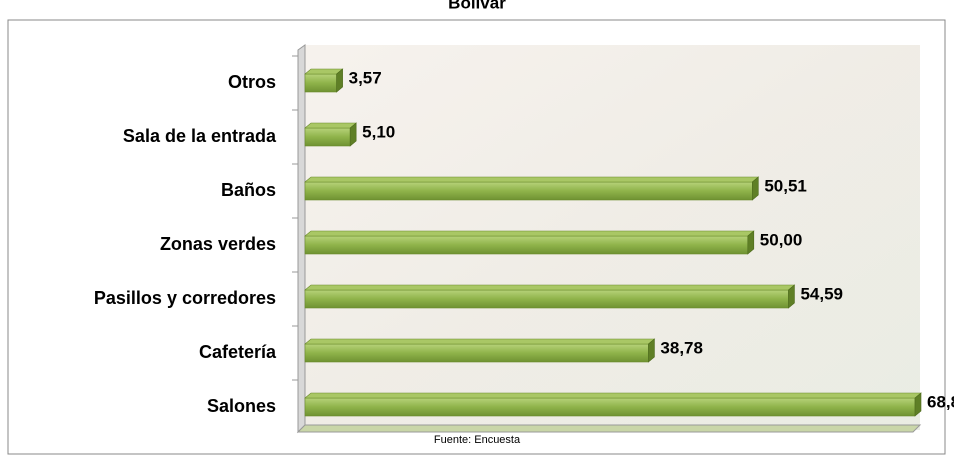 The image size is (954, 455). What do you see at coordinates (365, 77) in the screenshot?
I see `value-label: 3,57` at bounding box center [365, 77].